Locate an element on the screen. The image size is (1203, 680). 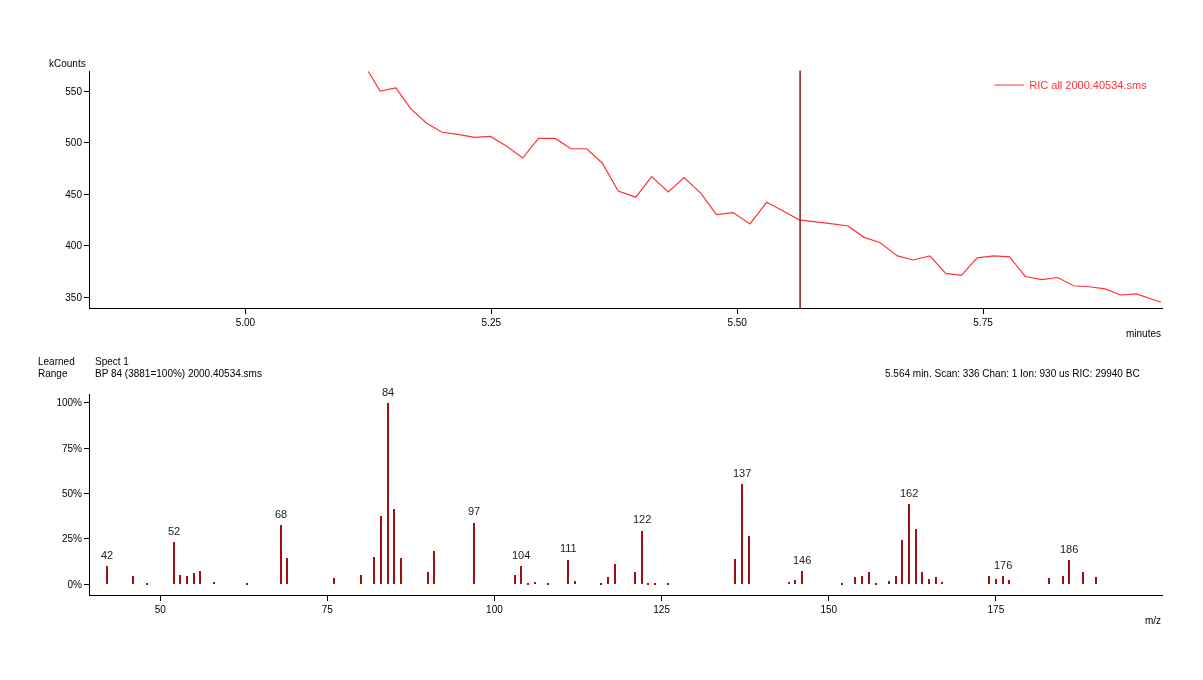
y-tick-label: 0% is located at coordinates (75, 584).